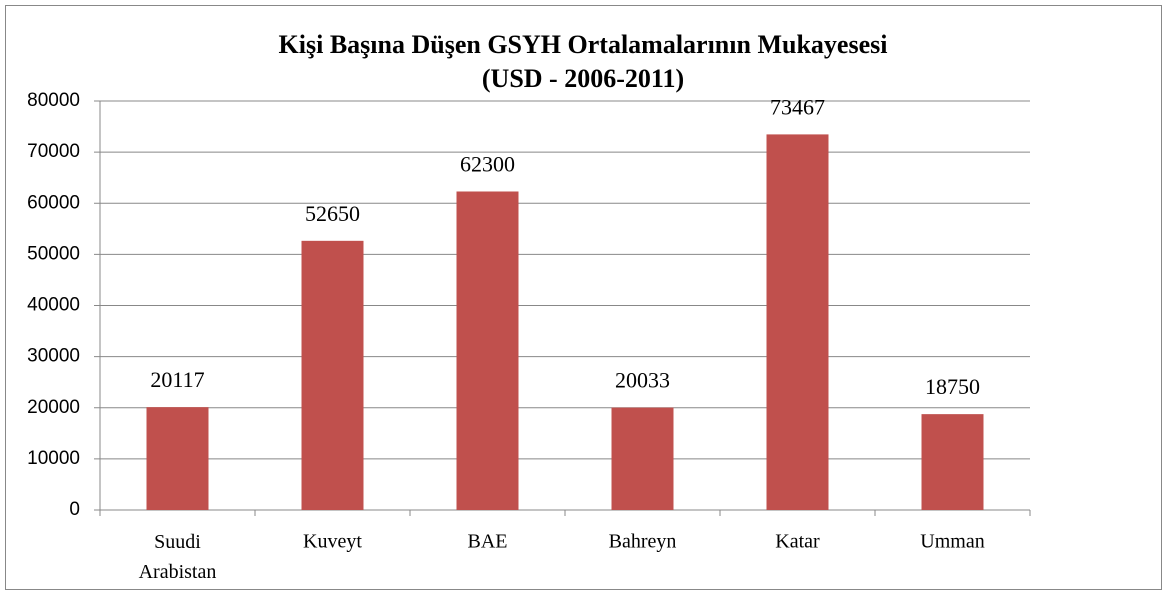 The height and width of the screenshot is (594, 1167). I want to click on data-label: 20117, so click(177, 379).